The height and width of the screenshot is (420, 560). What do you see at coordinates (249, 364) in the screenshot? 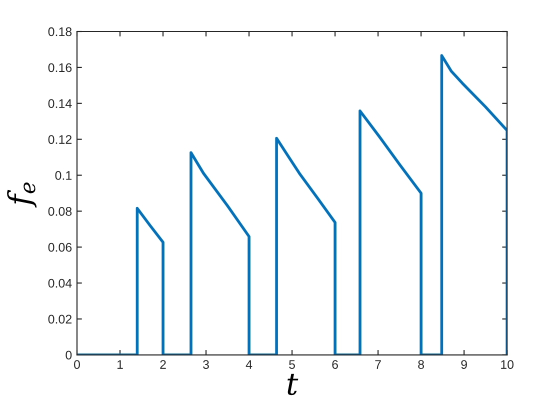
I see `x-tick-label: 4` at bounding box center [249, 364].